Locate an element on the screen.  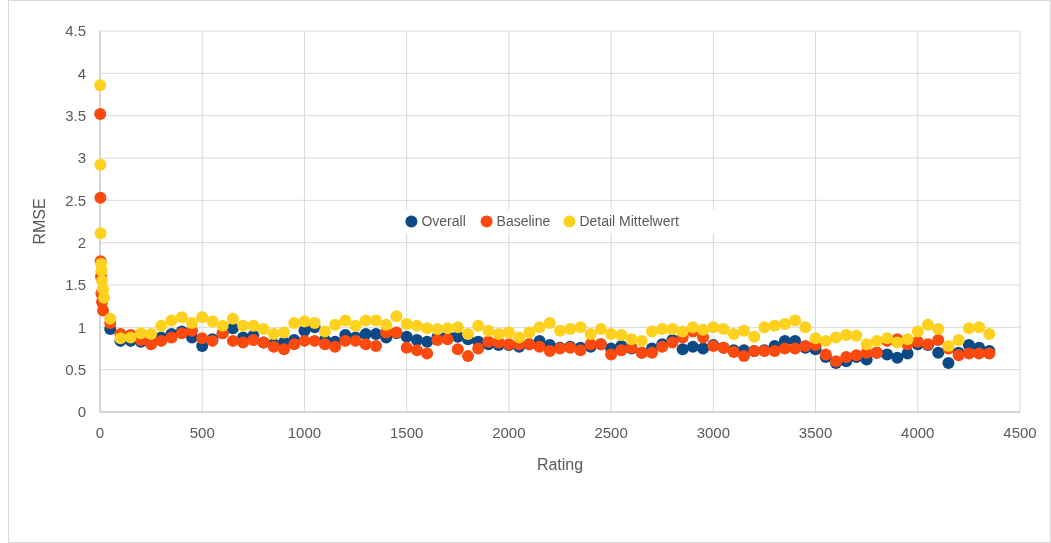
x-tick-label: 1000 is located at coordinates (304, 432).